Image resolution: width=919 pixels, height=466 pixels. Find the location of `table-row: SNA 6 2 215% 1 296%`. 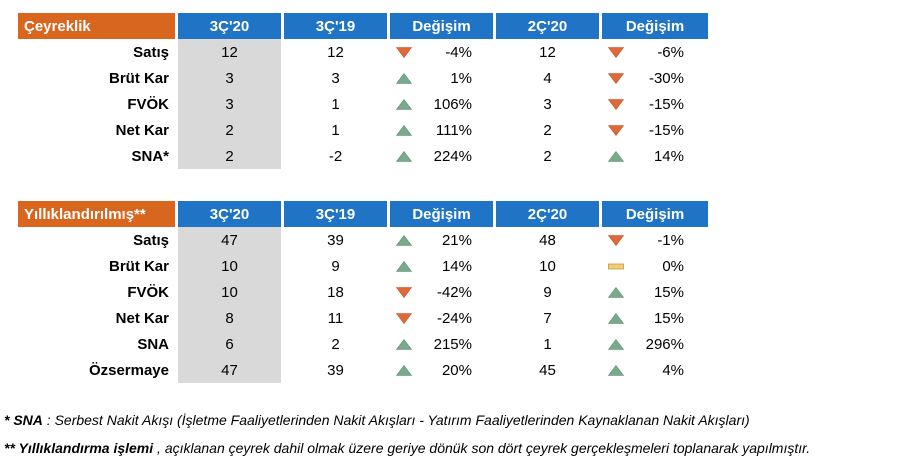

table-row: SNA 6 2 215% 1 296% is located at coordinates (363, 344).